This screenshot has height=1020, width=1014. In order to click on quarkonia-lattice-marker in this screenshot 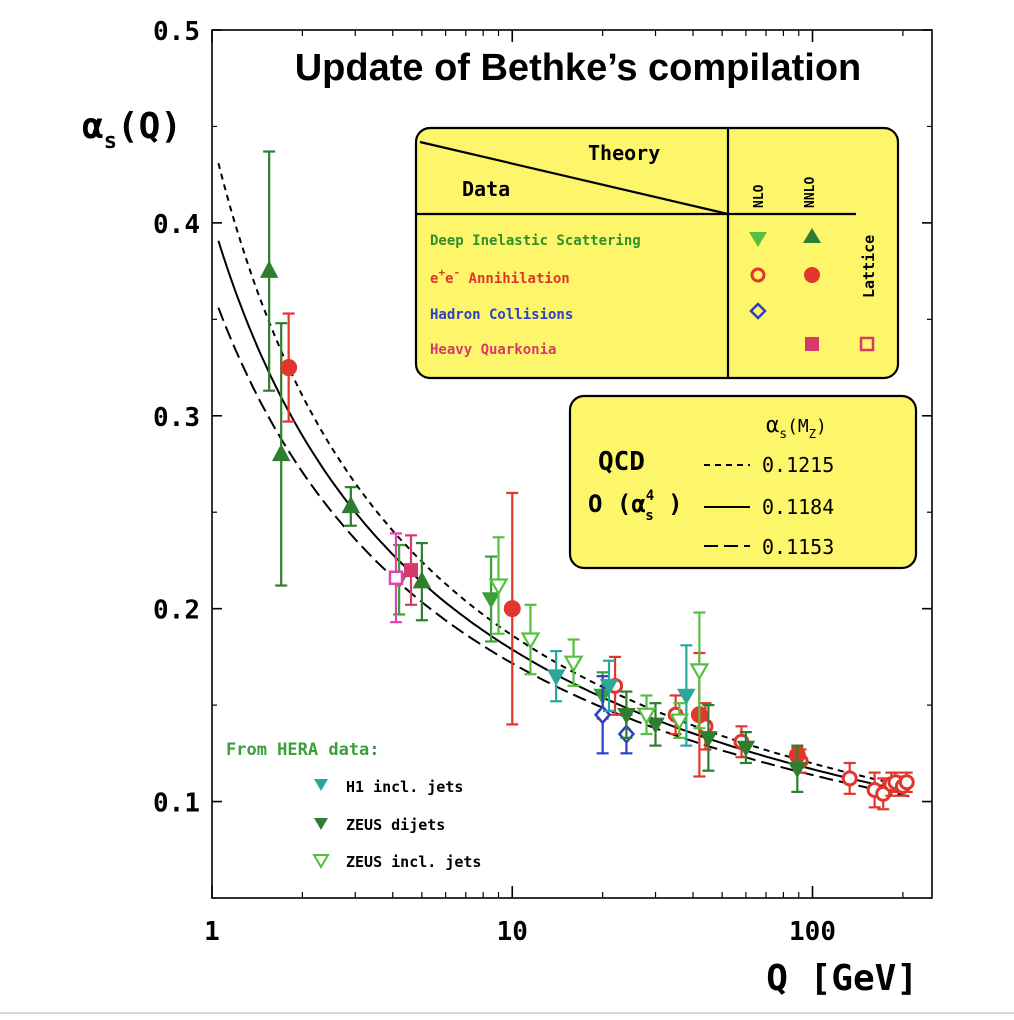, I will do `click(867, 344)`.